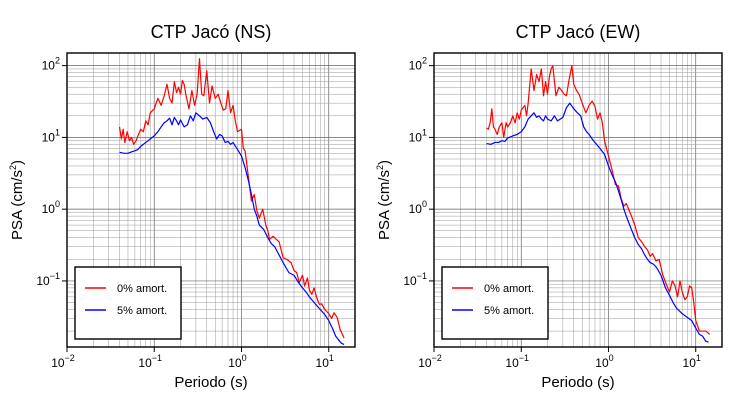  I want to click on chart-title: CTP Jacó (NS), so click(211, 32).